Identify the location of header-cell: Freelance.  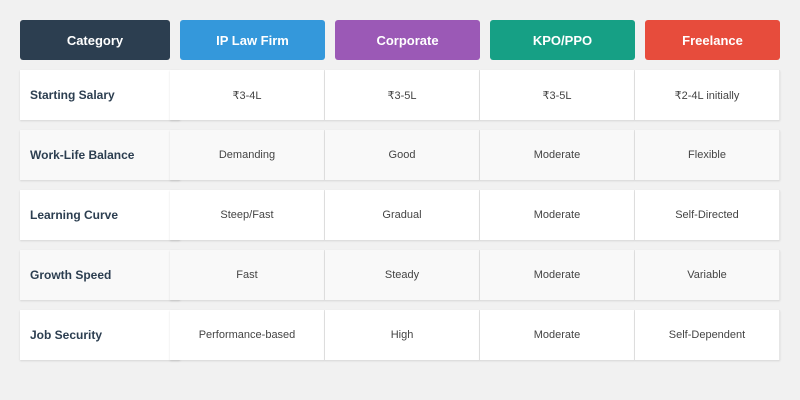
(712, 40).